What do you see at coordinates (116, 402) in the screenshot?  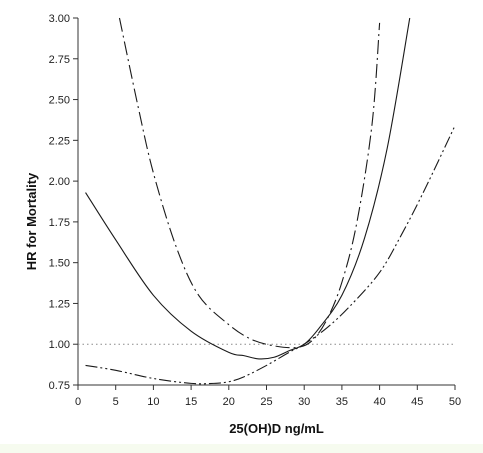 I see `x-tick-label: 5` at bounding box center [116, 402].